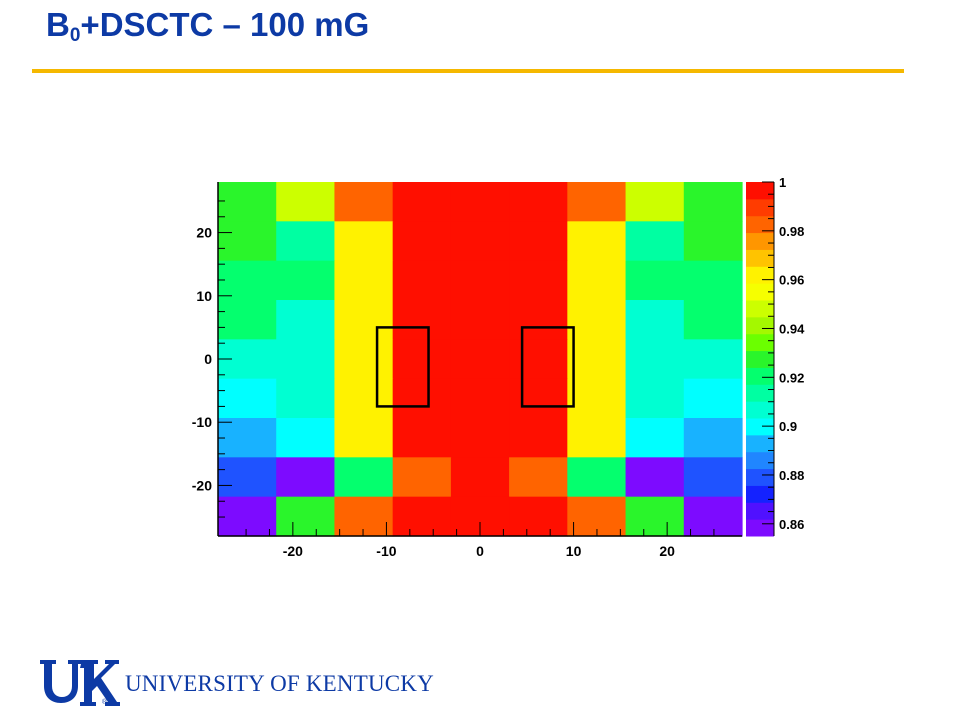  What do you see at coordinates (791, 231) in the screenshot?
I see `palette-tick-label: 0.98` at bounding box center [791, 231].